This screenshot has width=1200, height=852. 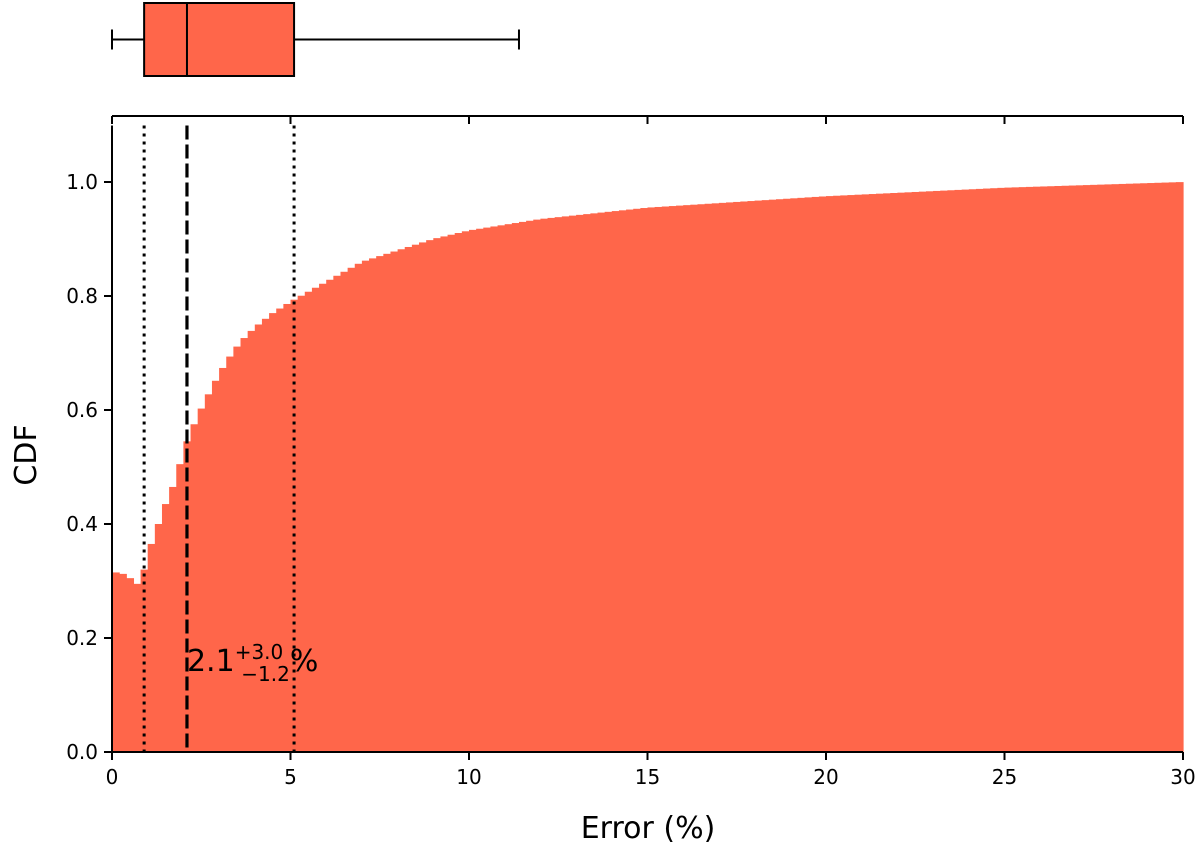 I want to click on x-tick-label: 25, so click(x=1004, y=777).